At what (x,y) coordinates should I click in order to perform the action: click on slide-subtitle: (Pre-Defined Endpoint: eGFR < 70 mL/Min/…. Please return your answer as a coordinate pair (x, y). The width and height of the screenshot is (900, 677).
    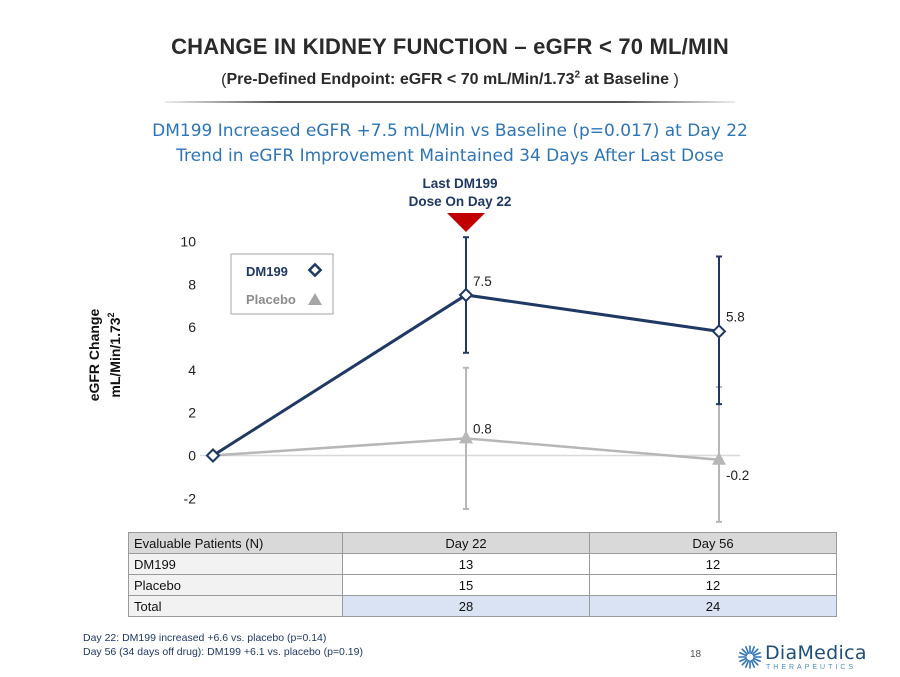
    Looking at the image, I should click on (450, 79).